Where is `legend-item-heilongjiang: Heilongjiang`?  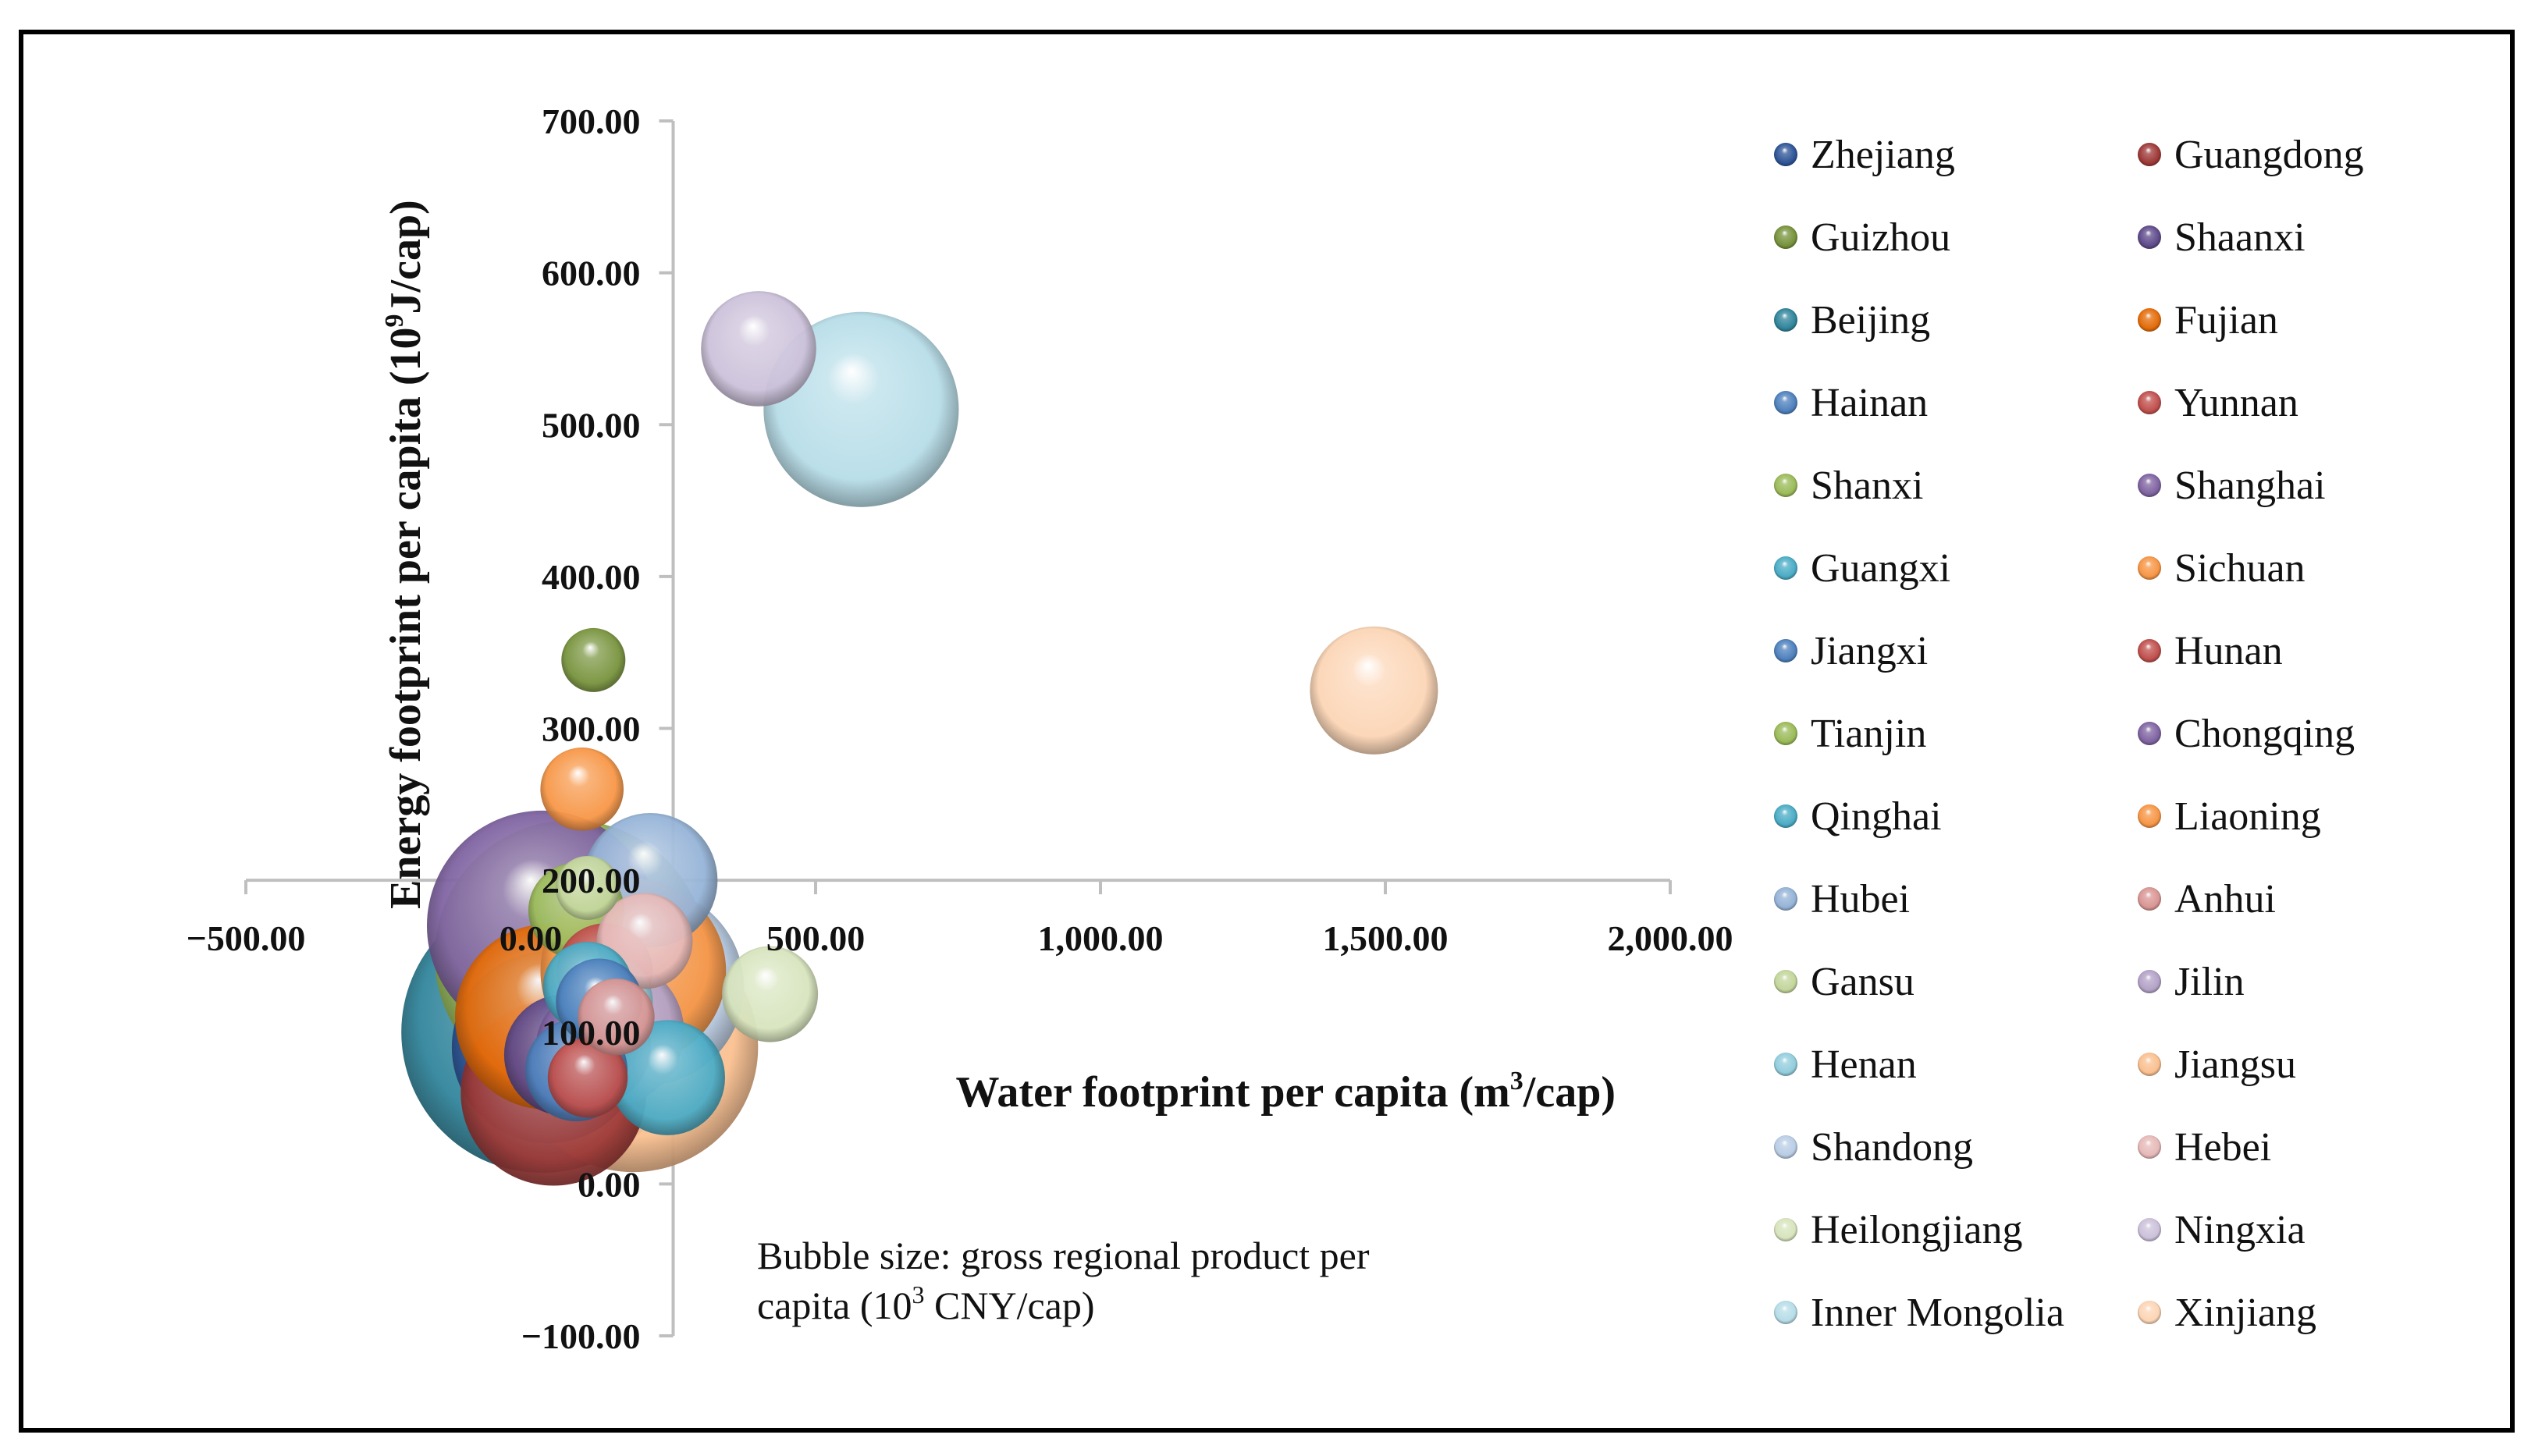 legend-item-heilongjiang: Heilongjiang is located at coordinates (1898, 1230).